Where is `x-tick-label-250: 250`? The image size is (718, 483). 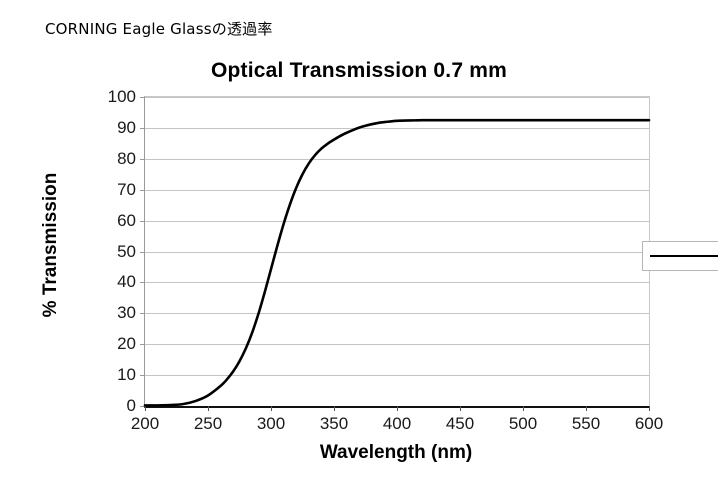
x-tick-label-250: 250 is located at coordinates (208, 423).